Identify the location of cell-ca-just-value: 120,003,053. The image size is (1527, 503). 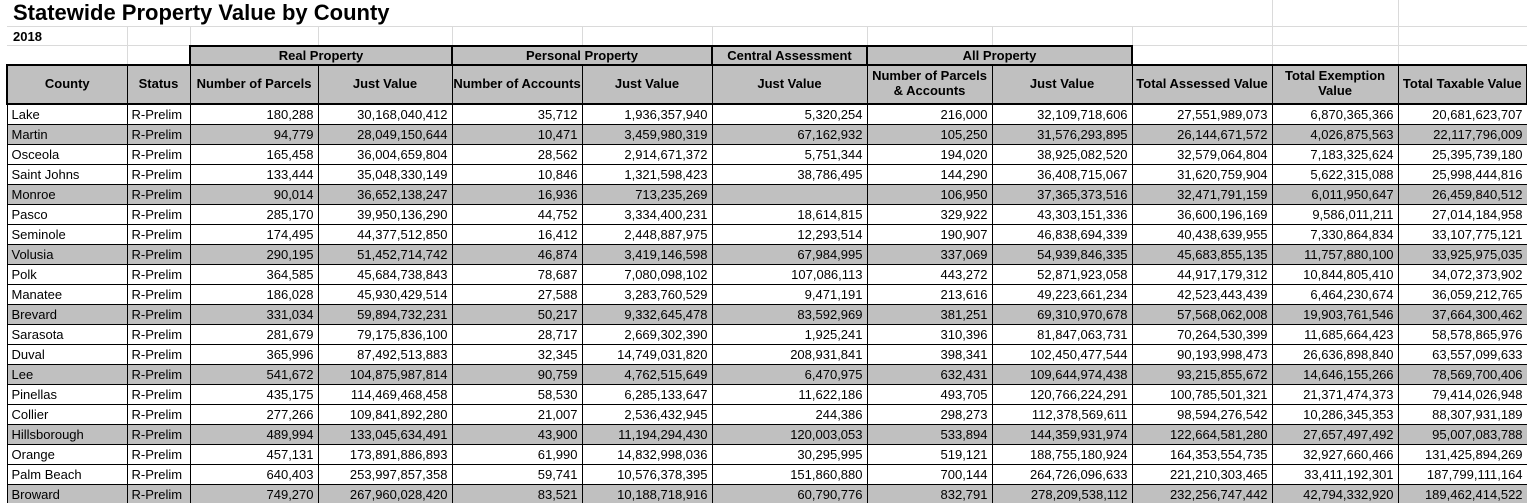
(789, 434).